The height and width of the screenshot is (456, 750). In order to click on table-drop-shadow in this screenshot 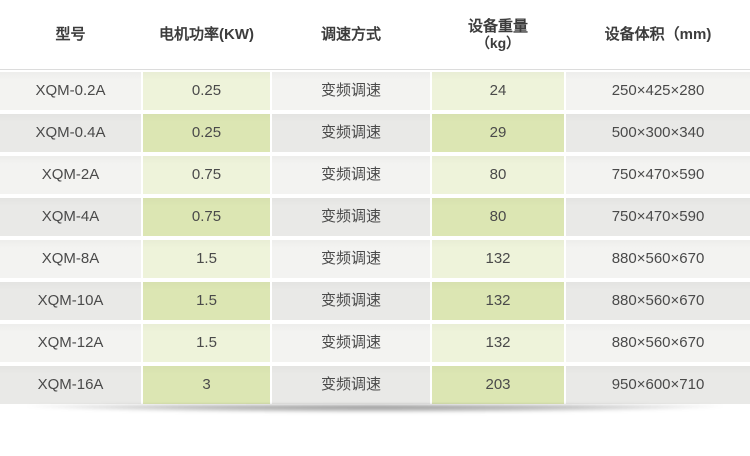, I will do `click(375, 411)`.